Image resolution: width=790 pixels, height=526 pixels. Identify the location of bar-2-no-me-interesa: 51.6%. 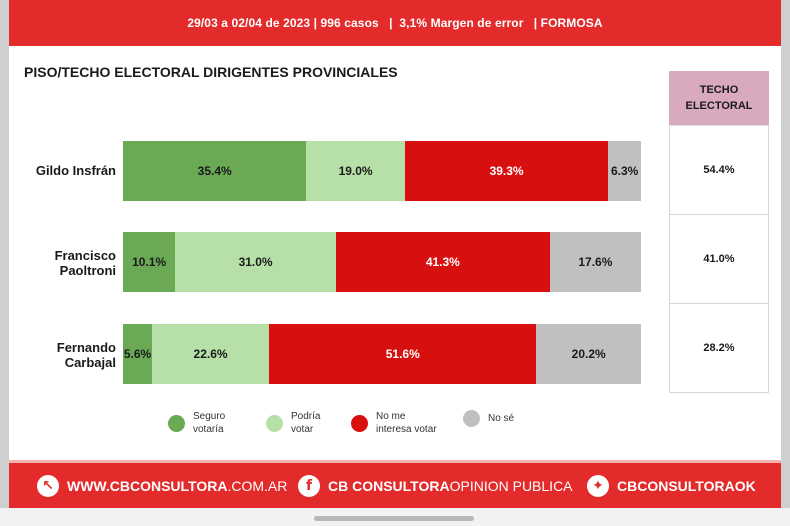
(403, 354).